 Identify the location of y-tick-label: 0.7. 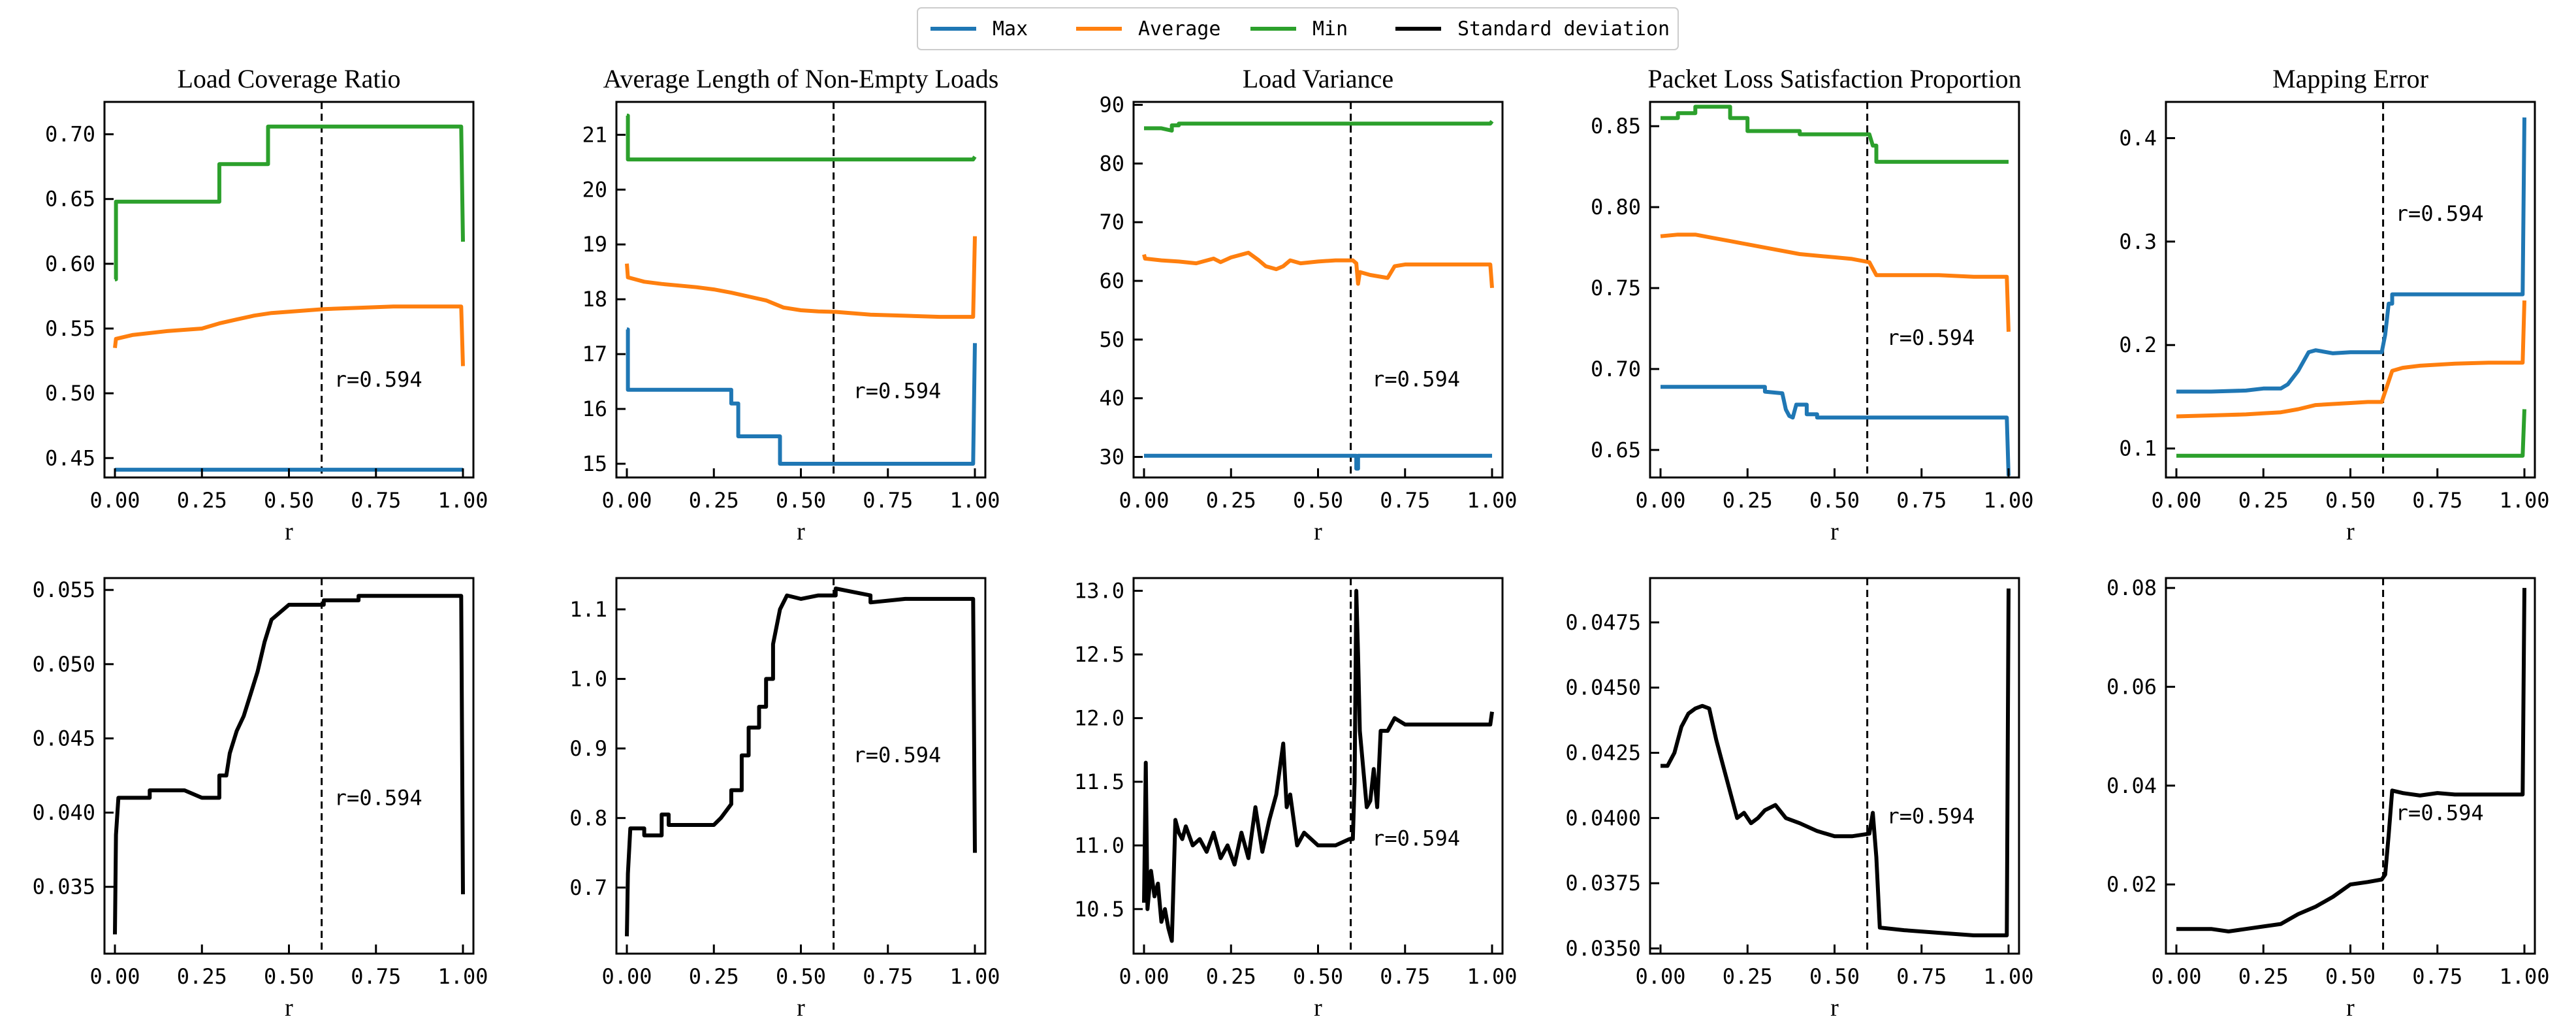
(588, 887).